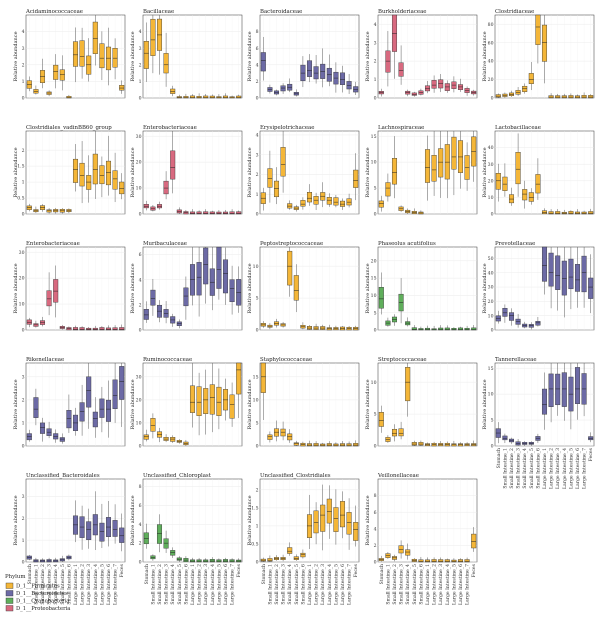  Describe the element at coordinates (398, 476) in the screenshot. I see `panel-title: Veillonellaceae` at that location.